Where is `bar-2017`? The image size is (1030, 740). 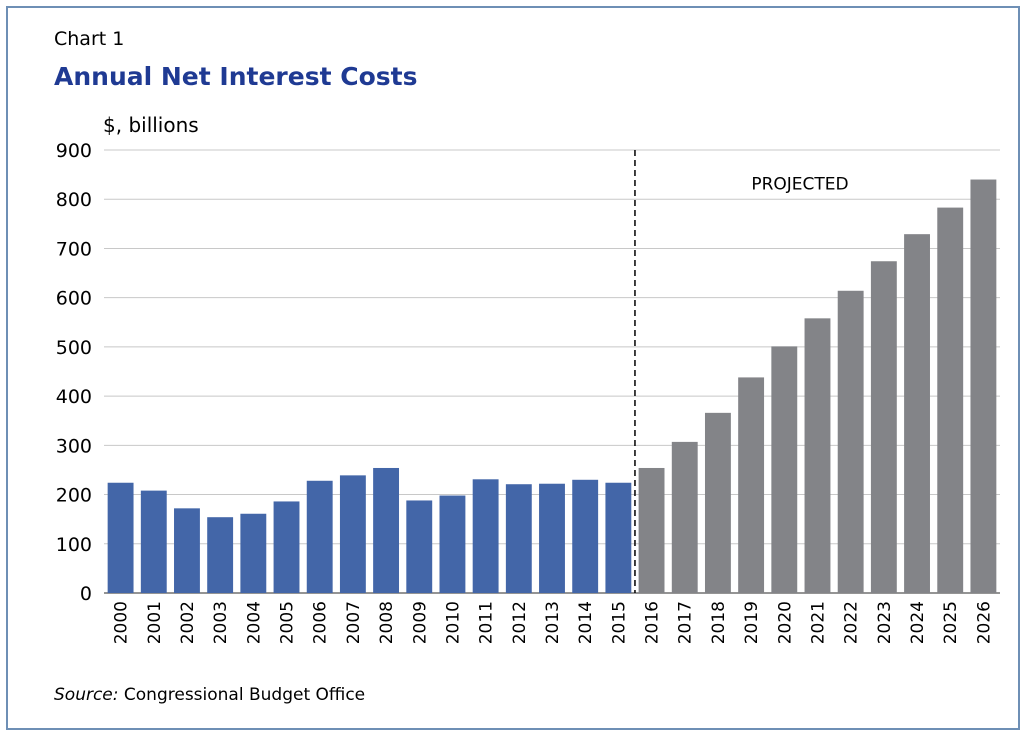 bar-2017 is located at coordinates (684, 517).